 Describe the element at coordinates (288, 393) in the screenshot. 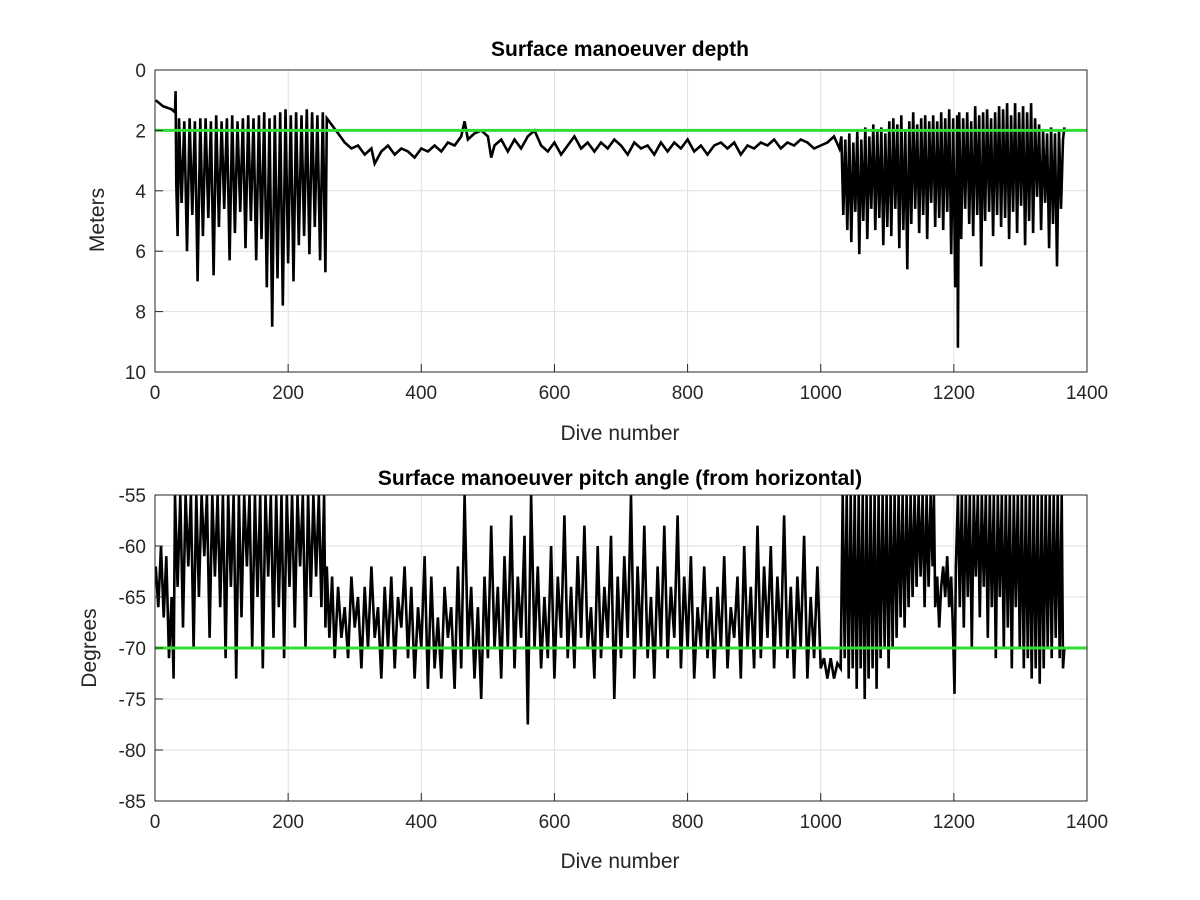

I see `depth-x-tick-label: 200` at that location.